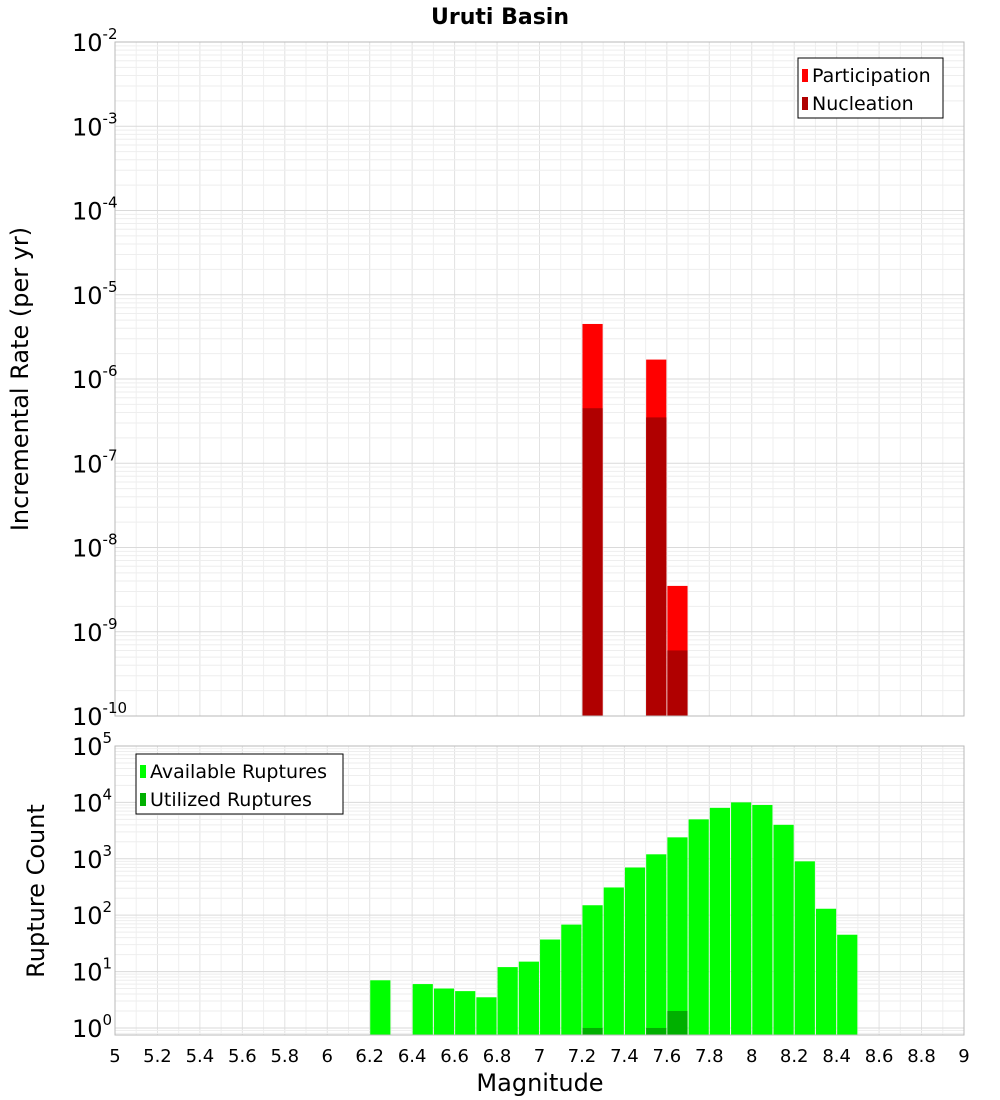 Image resolution: width=1000 pixels, height=1100 pixels. What do you see at coordinates (20, 379) in the screenshot?
I see `top-y-axis-label: Incremental Rate (per yr)` at bounding box center [20, 379].